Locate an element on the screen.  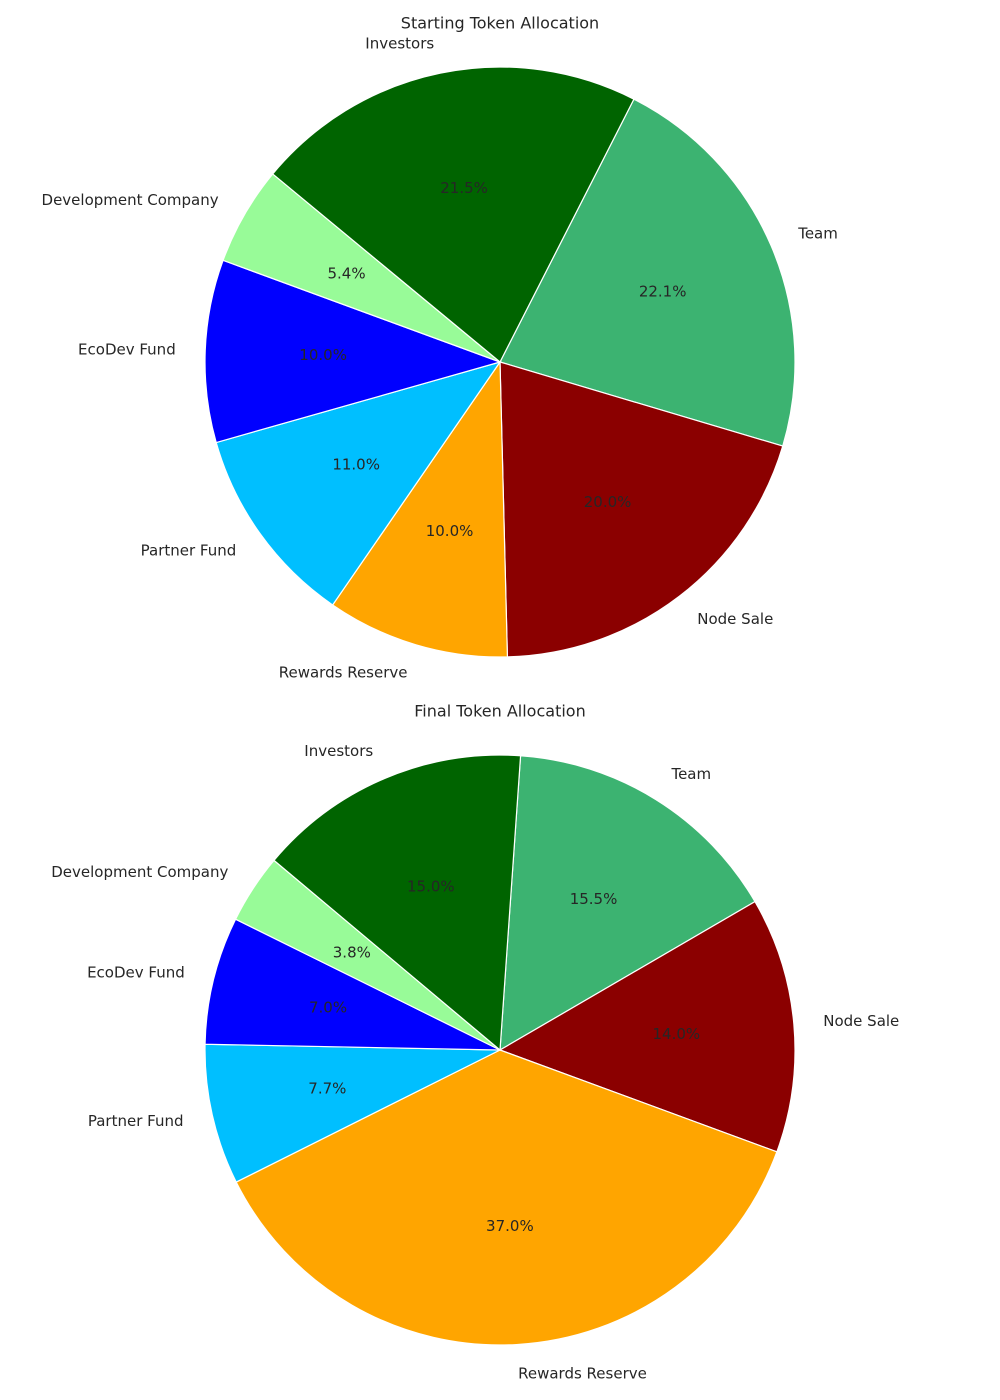
value-label: 7.7% is located at coordinates (327, 1089).